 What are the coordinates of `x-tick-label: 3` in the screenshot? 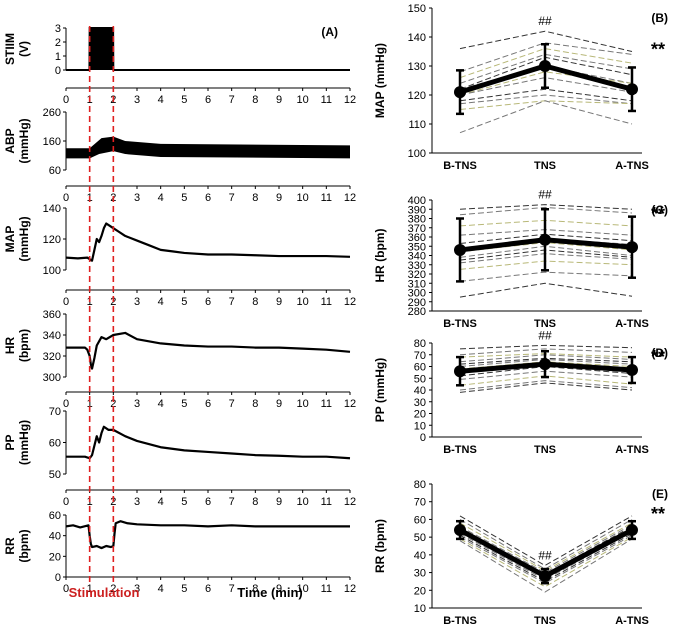 It's located at (137, 100).